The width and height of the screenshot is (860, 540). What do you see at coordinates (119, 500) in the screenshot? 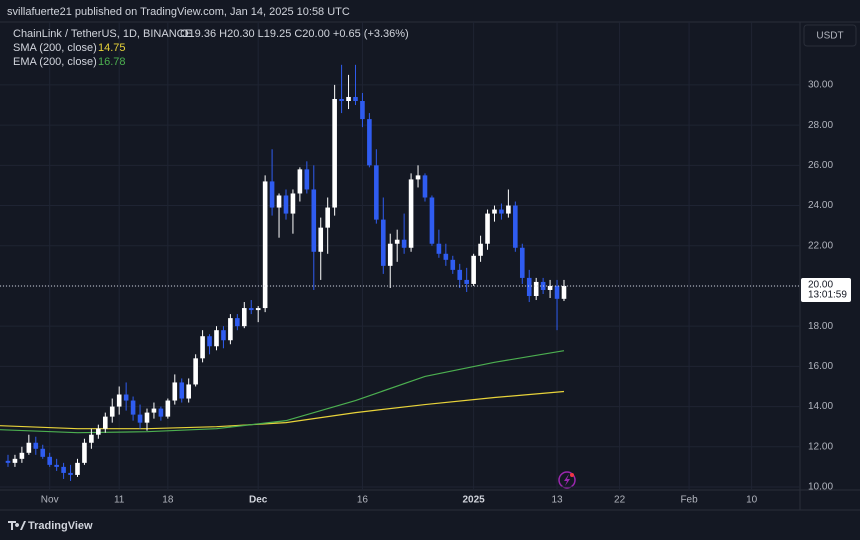
I see `x-tick-label: 11` at bounding box center [119, 500].